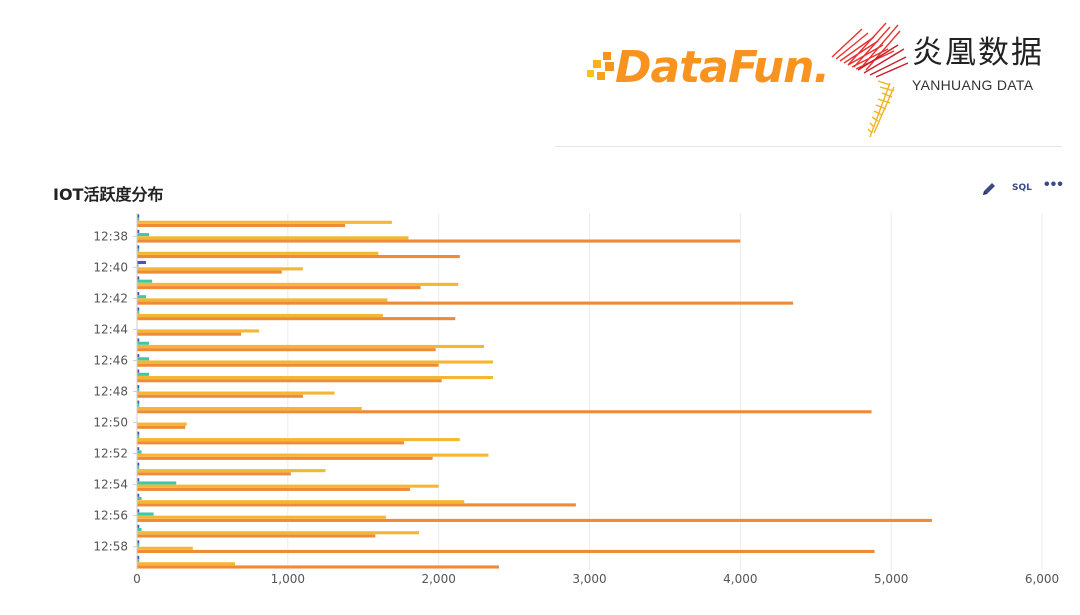 This screenshot has width=1080, height=615. I want to click on header-divider, so click(808, 146).